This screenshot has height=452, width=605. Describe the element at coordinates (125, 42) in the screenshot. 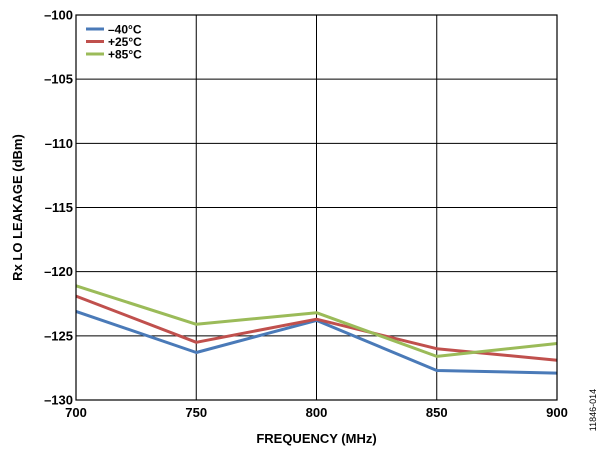

I see `legend-label: +25°C` at that location.